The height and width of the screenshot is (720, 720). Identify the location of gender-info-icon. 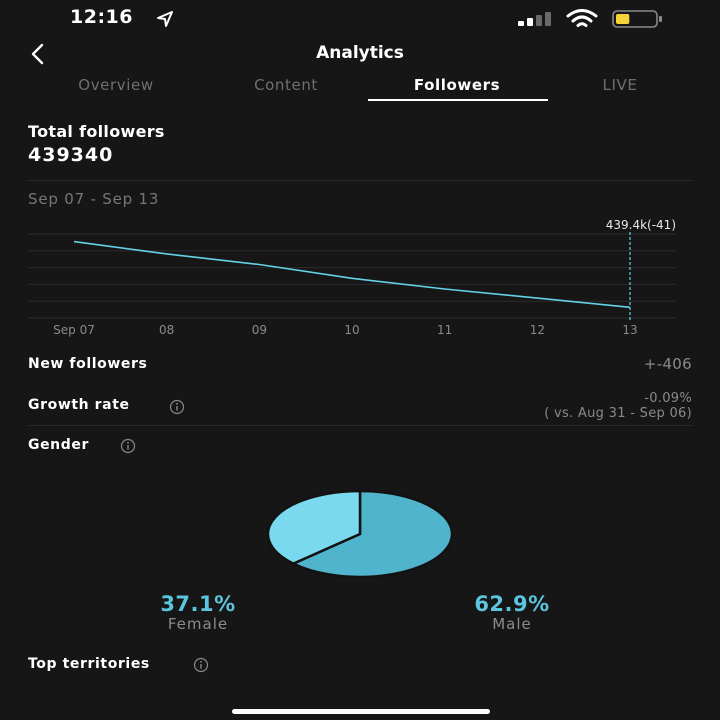
(128, 446).